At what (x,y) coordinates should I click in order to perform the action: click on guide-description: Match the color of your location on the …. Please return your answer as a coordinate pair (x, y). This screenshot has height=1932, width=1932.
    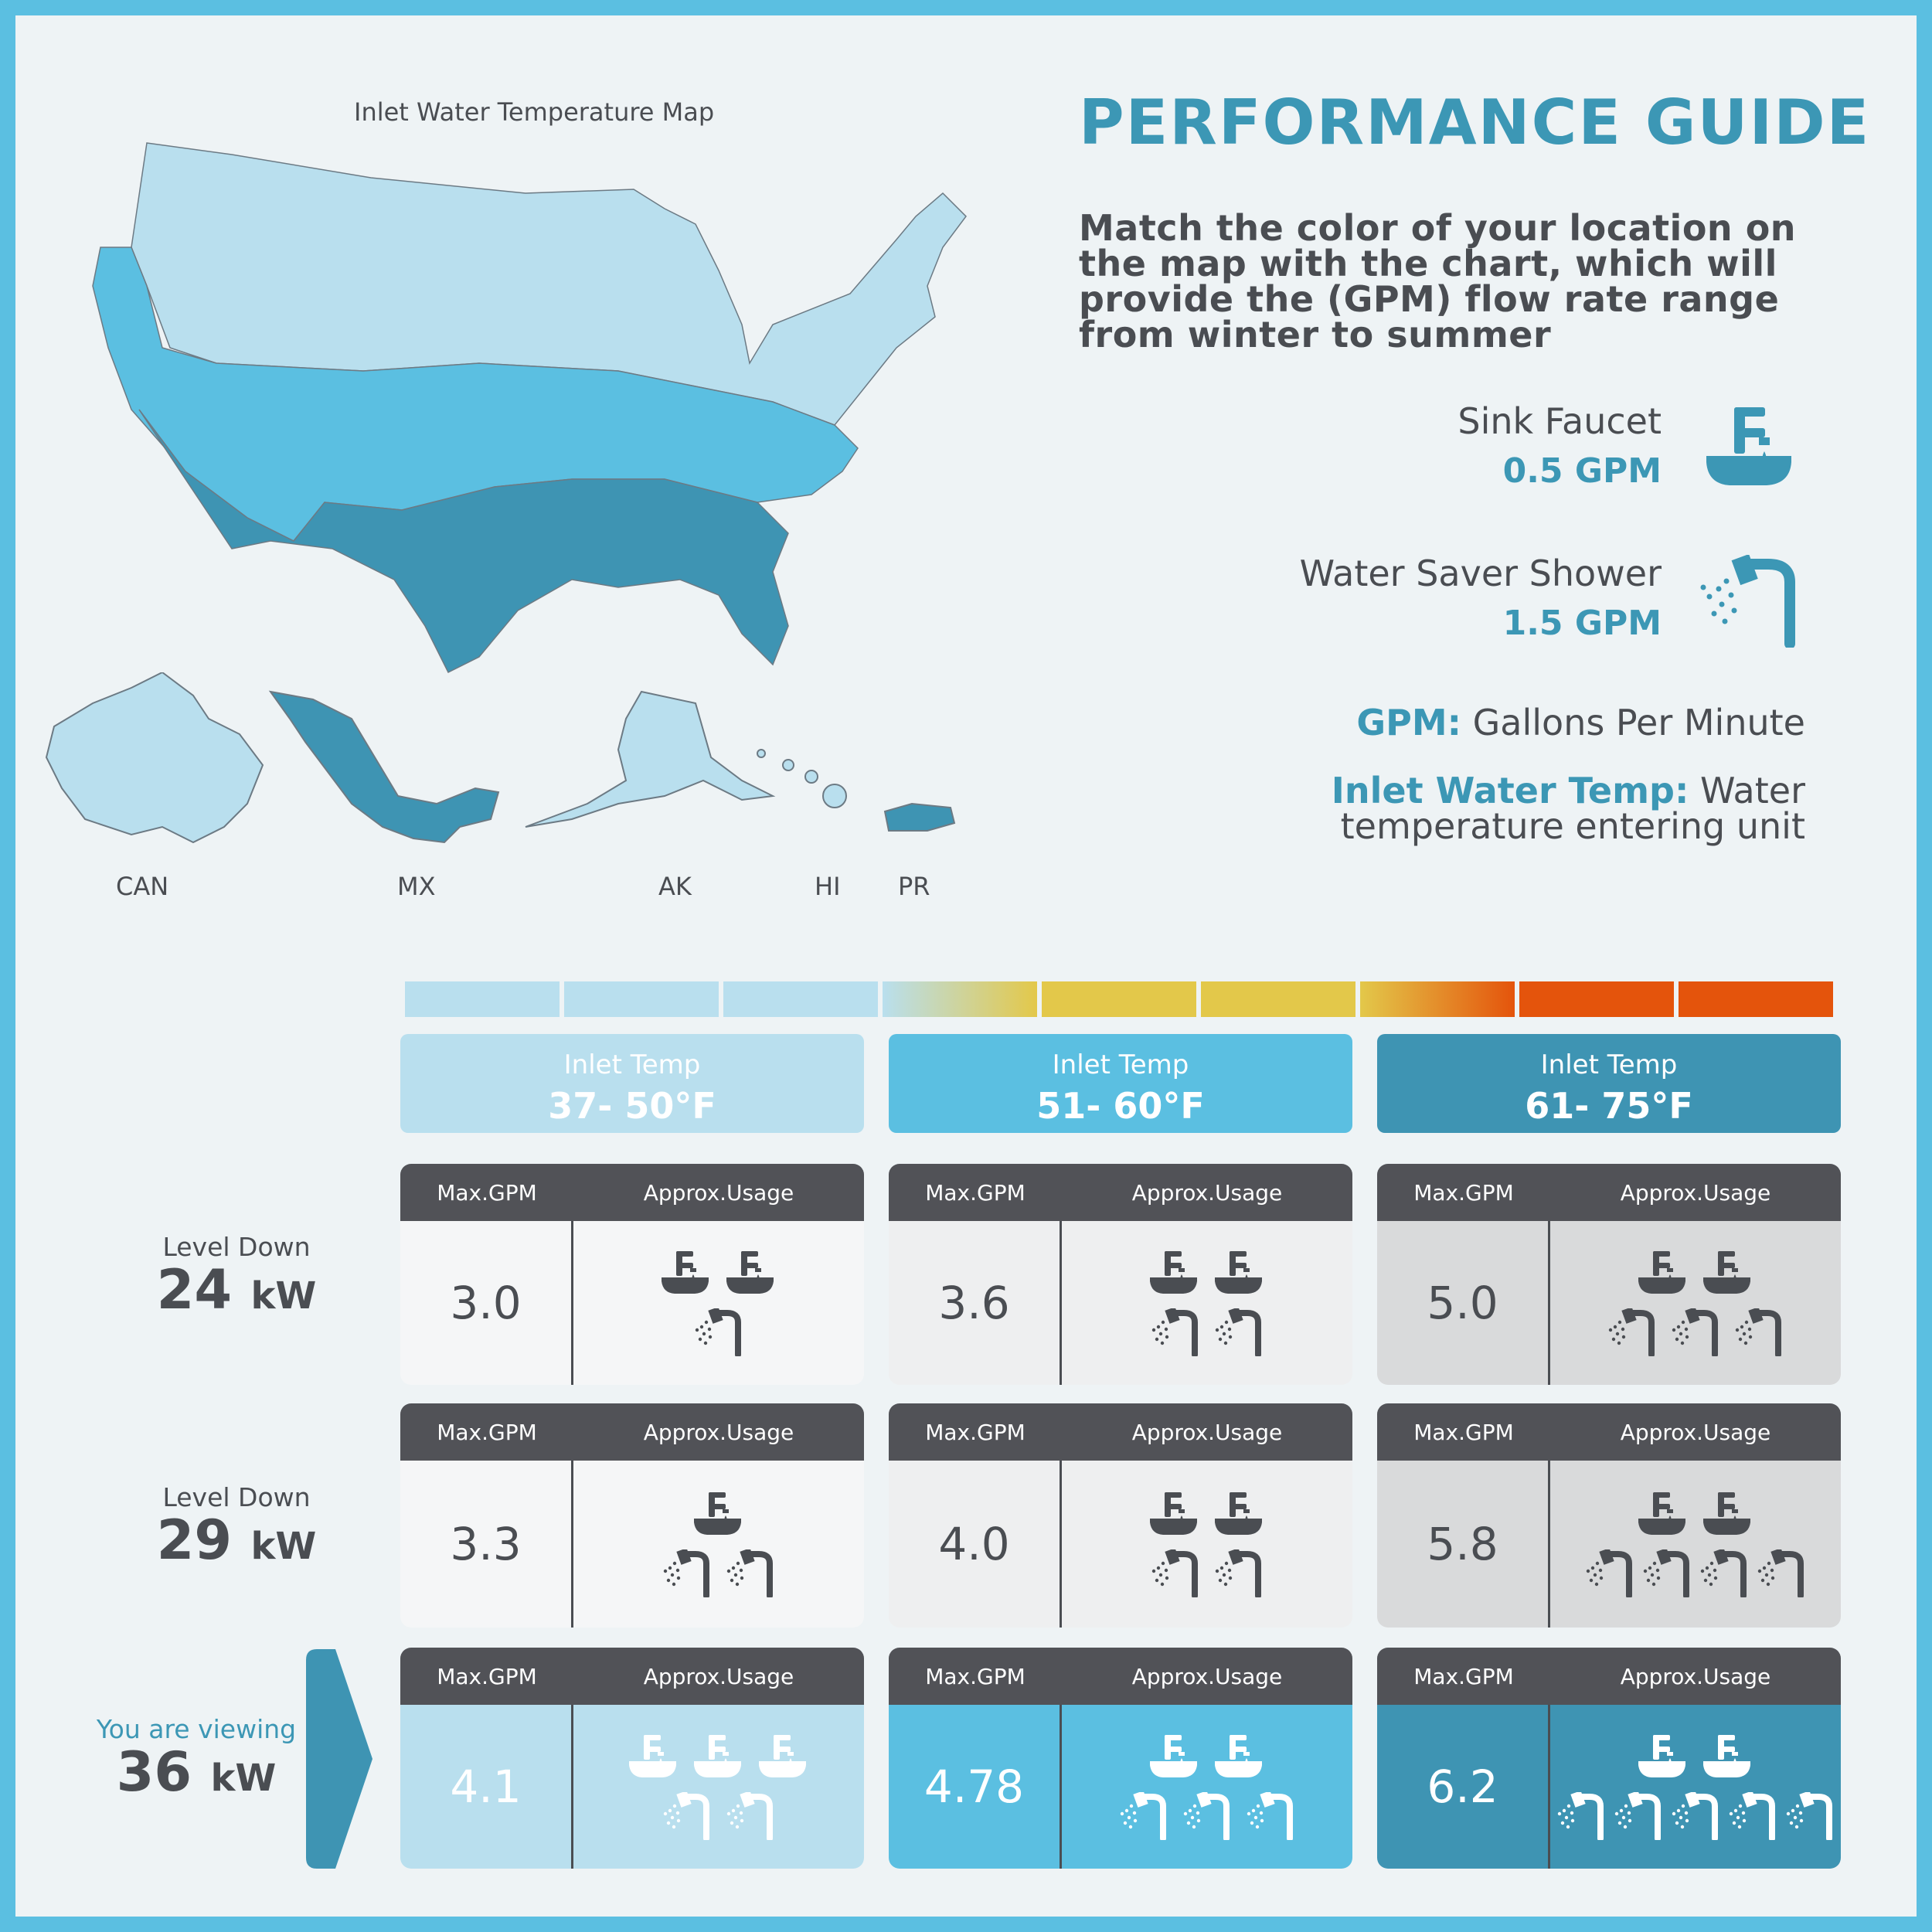
    Looking at the image, I should click on (1438, 281).